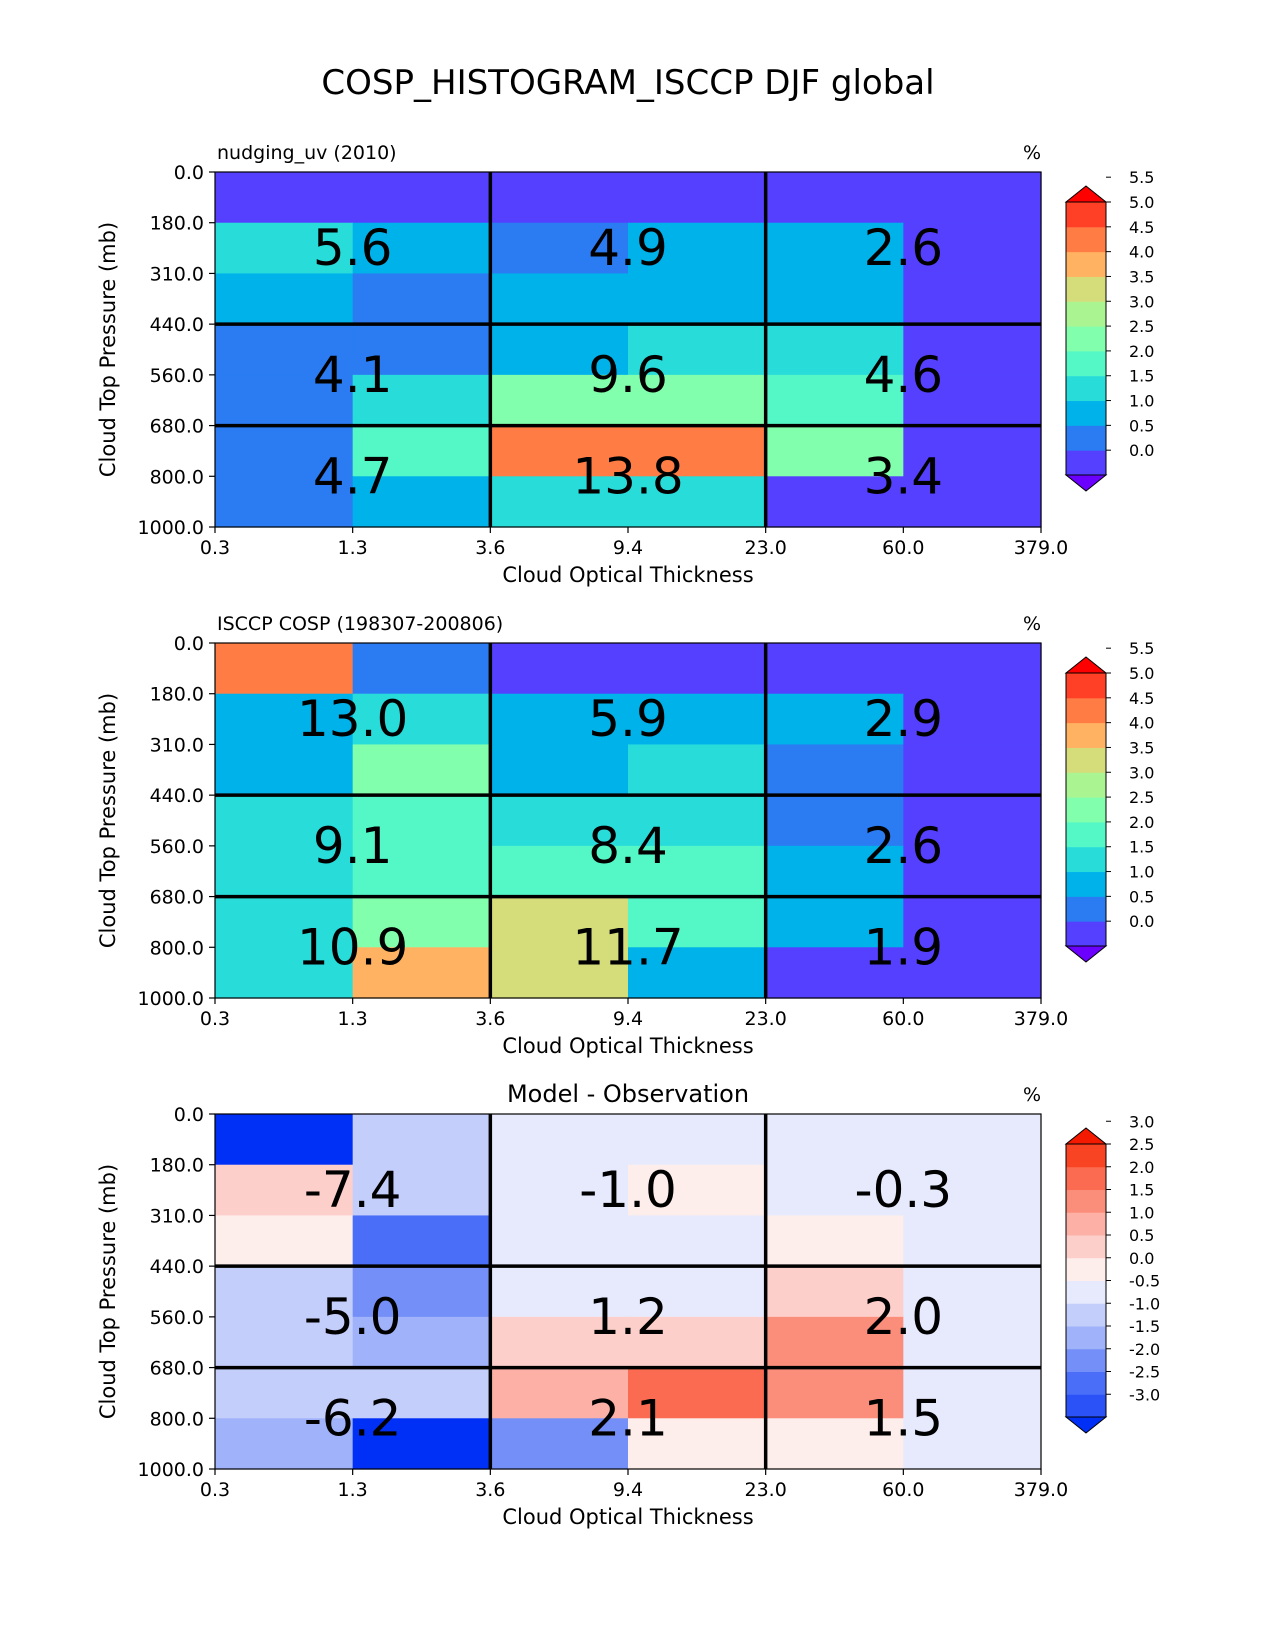  What do you see at coordinates (1141, 1190) in the screenshot?
I see `colorbar-tick-label: 1.5` at bounding box center [1141, 1190].